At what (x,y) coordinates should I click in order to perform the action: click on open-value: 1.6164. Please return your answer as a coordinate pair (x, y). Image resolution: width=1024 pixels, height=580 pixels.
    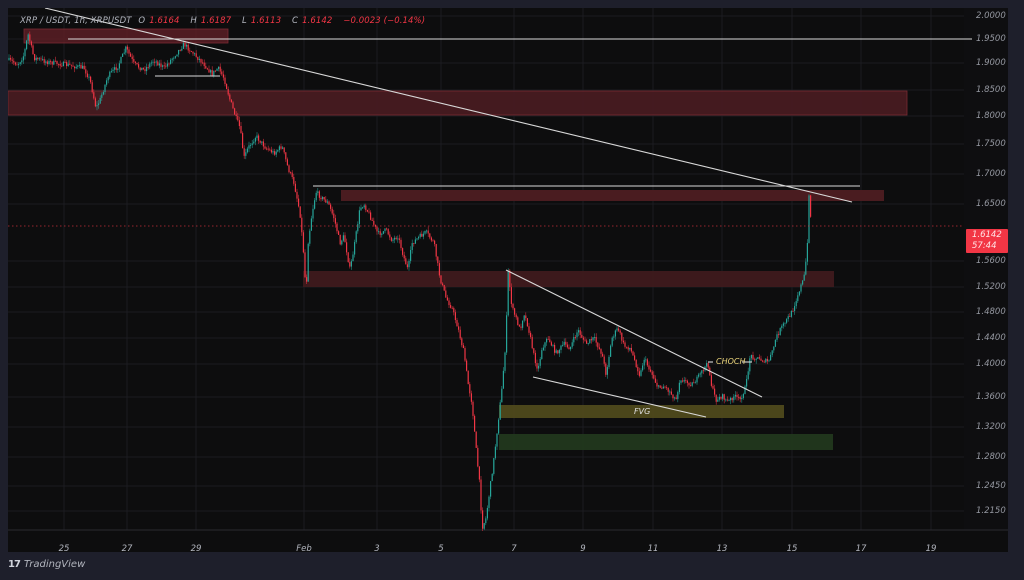
    Looking at the image, I should click on (164, 21).